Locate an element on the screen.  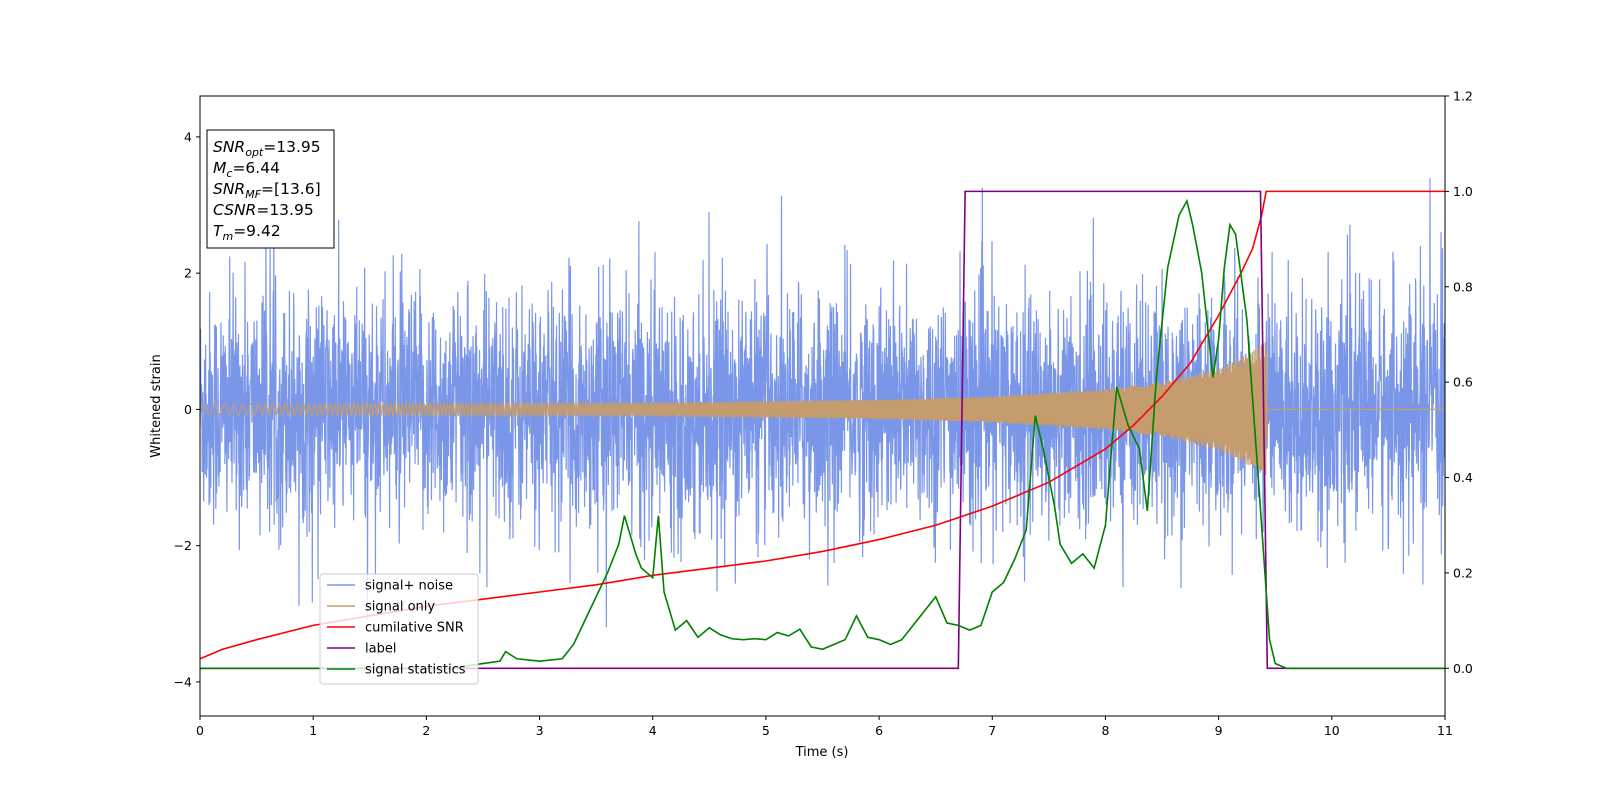
y2-tick-label: 0.6 is located at coordinates (1463, 382).